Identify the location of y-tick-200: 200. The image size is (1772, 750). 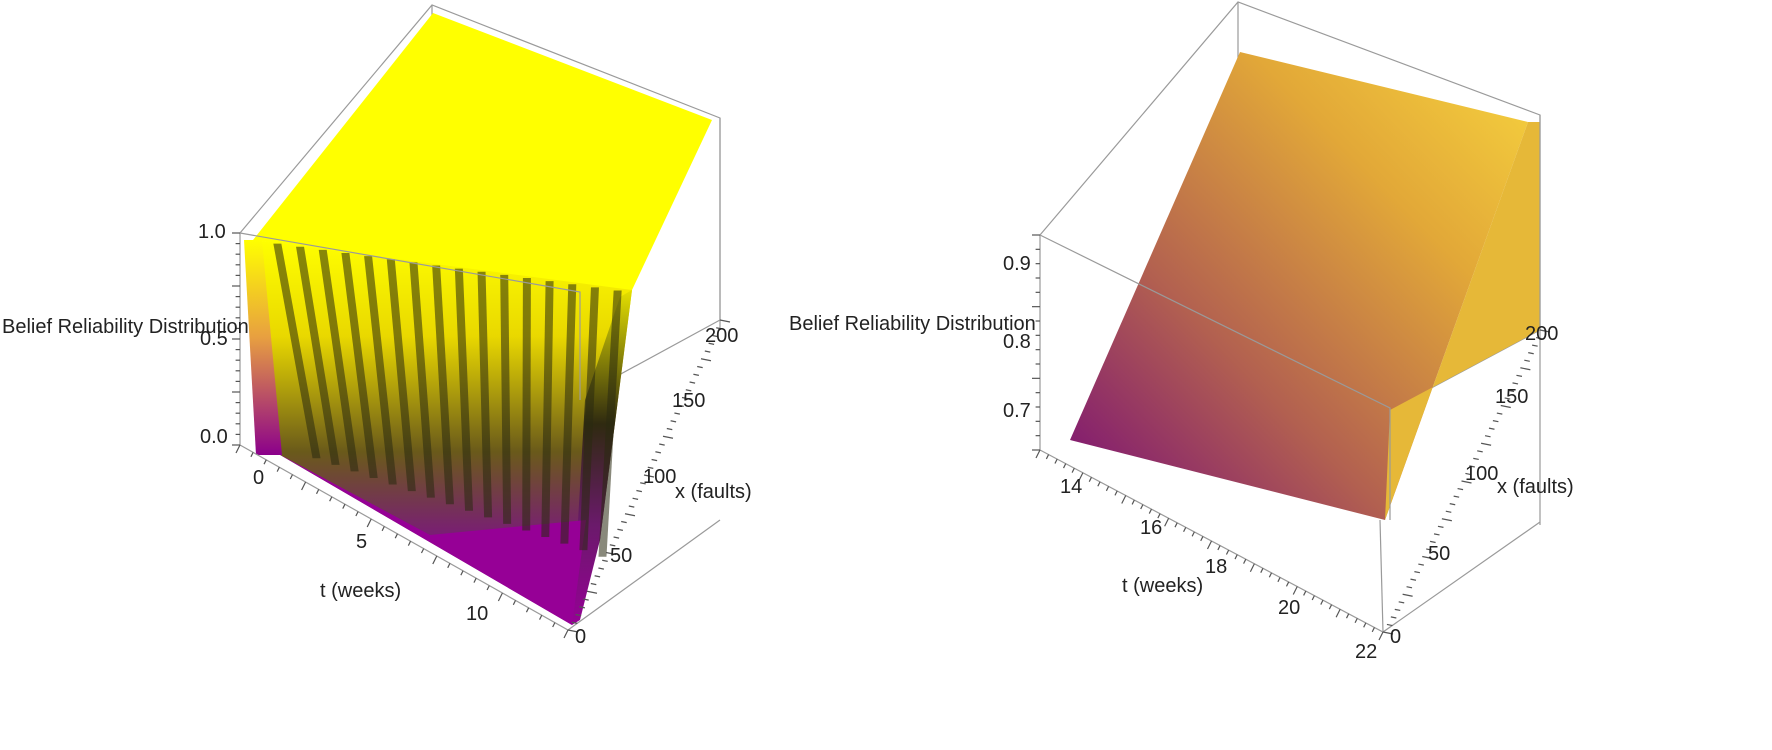
(1541, 334).